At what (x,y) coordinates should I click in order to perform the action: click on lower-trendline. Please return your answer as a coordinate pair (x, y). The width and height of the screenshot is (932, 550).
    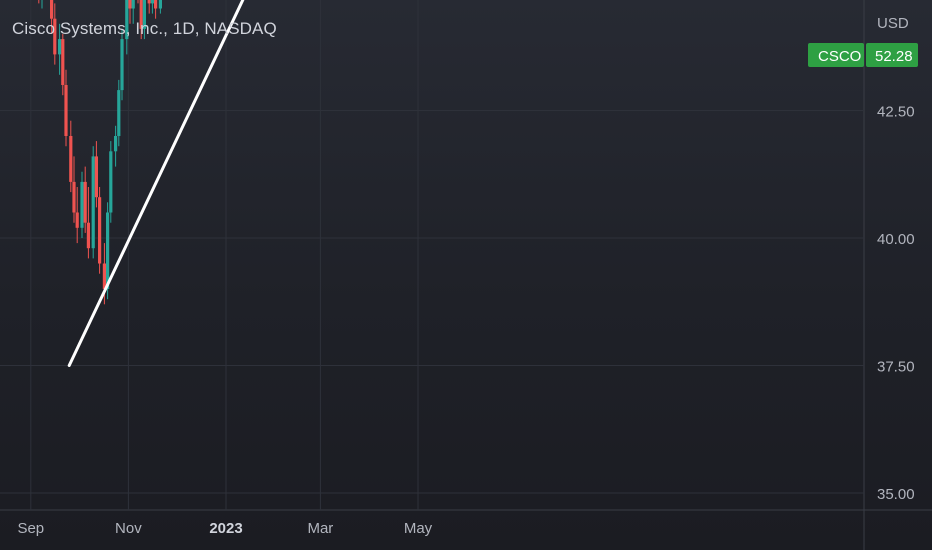
    Looking at the image, I should click on (156, 183).